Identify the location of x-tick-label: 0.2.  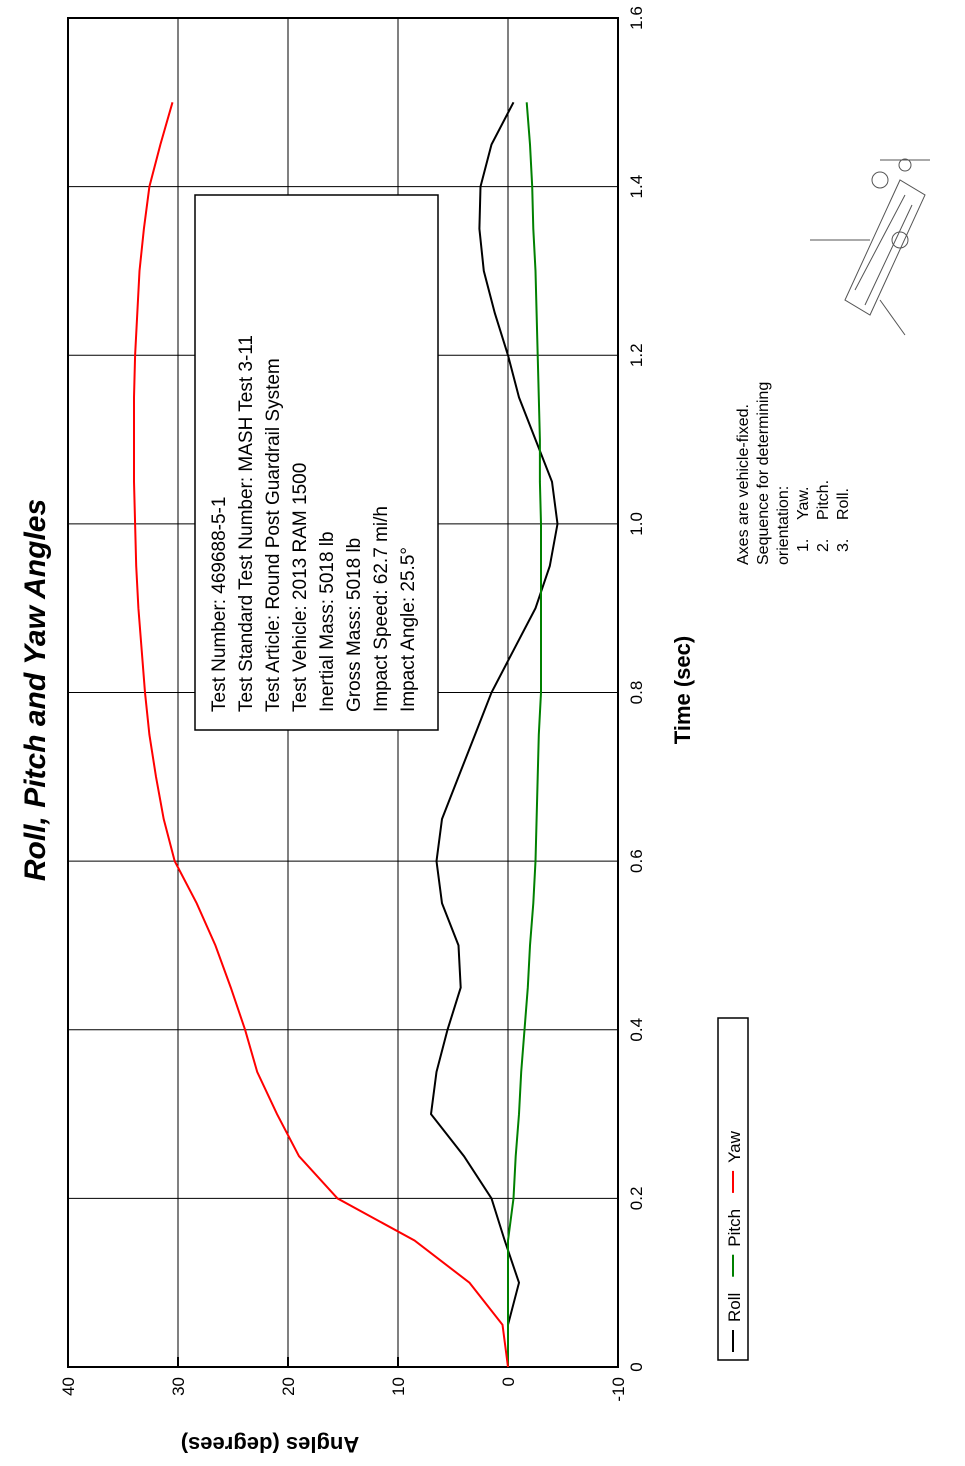
(636, 1199).